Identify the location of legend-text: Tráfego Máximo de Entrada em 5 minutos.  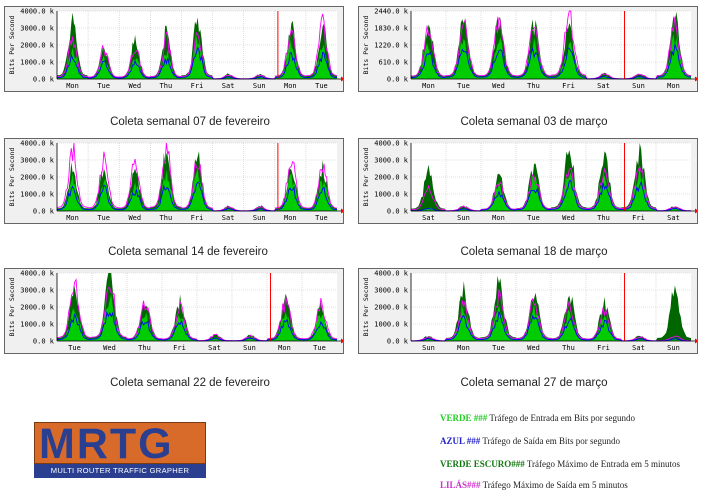
(602, 464).